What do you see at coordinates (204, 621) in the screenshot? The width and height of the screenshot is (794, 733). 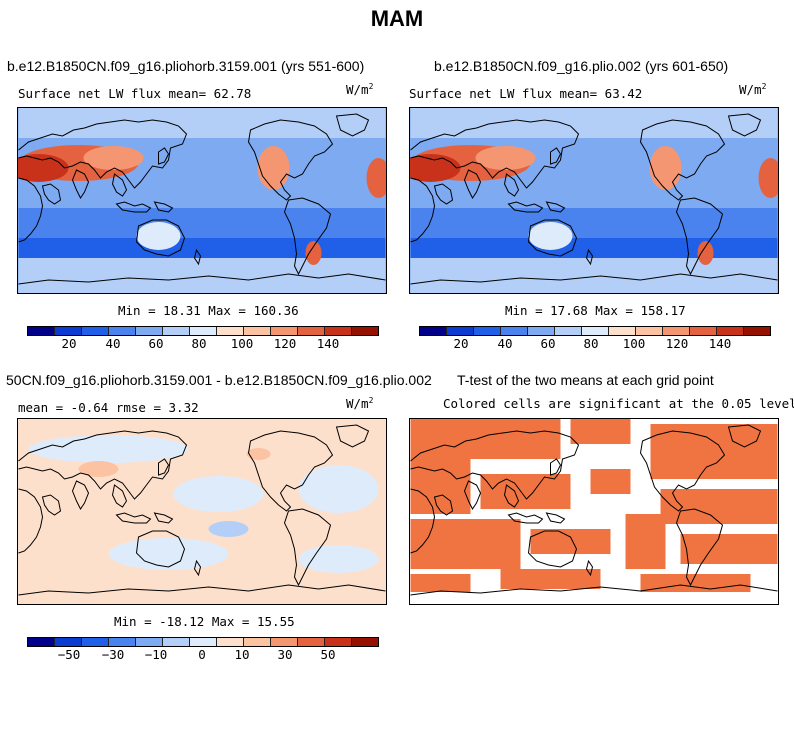 I see `panel-3-minmax: Min = -18.12 Max = 15.55` at bounding box center [204, 621].